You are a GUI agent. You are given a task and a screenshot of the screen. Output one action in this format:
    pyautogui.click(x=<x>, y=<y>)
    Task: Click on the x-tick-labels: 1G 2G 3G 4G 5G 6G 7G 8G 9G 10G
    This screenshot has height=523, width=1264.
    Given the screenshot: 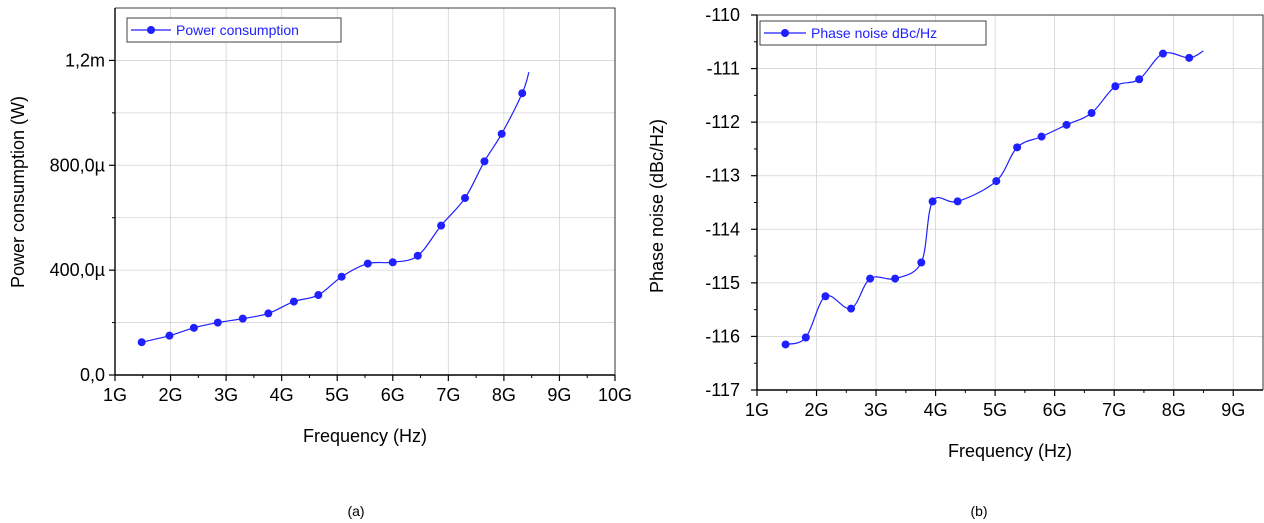 What is the action you would take?
    pyautogui.click(x=367, y=395)
    